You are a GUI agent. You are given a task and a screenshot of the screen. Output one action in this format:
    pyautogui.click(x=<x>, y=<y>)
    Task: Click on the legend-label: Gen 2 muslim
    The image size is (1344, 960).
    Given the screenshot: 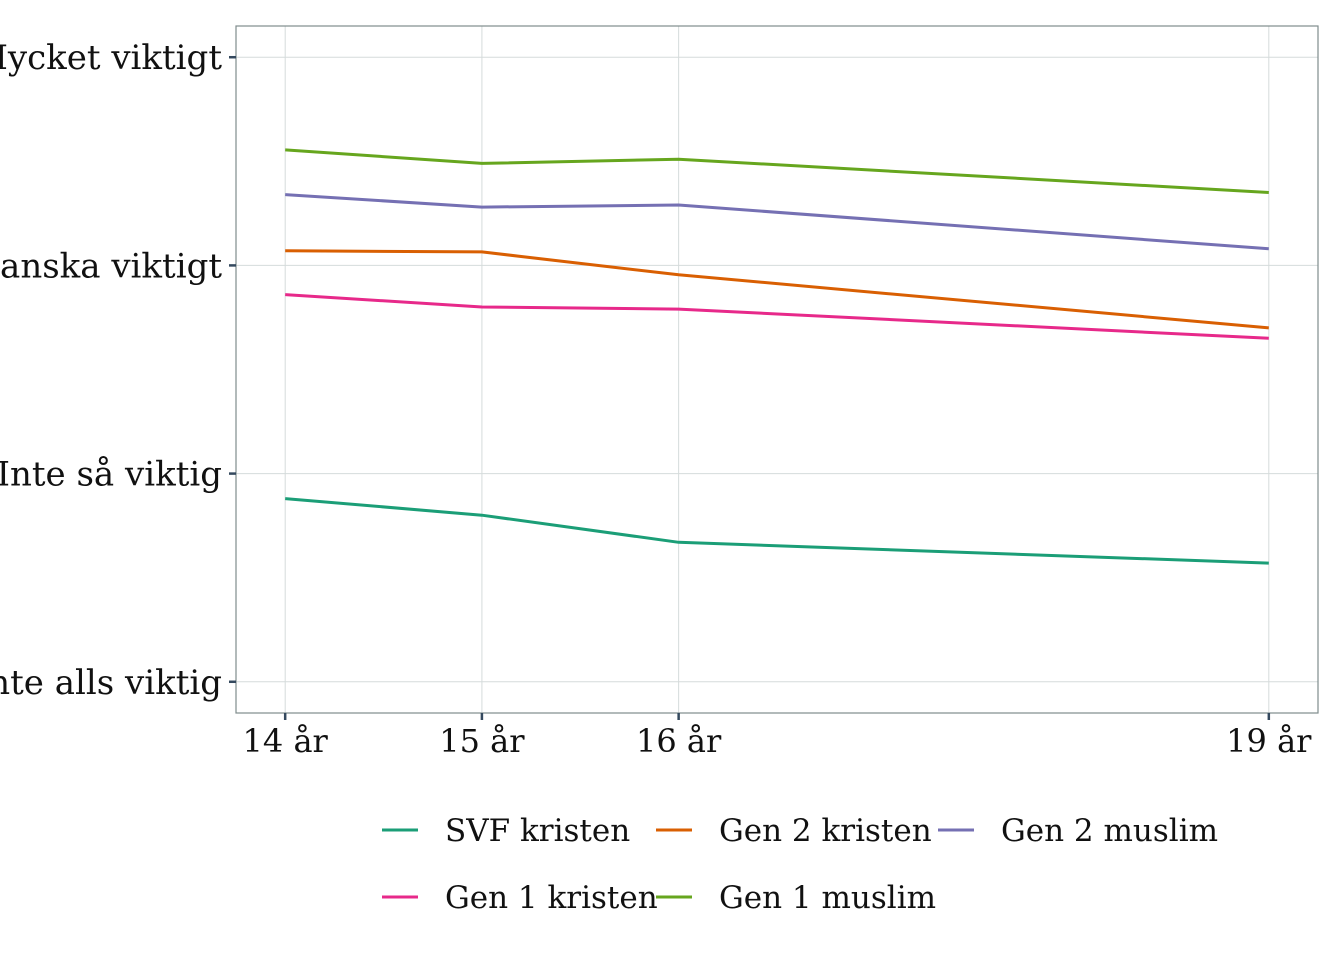 What is the action you would take?
    pyautogui.click(x=1109, y=831)
    